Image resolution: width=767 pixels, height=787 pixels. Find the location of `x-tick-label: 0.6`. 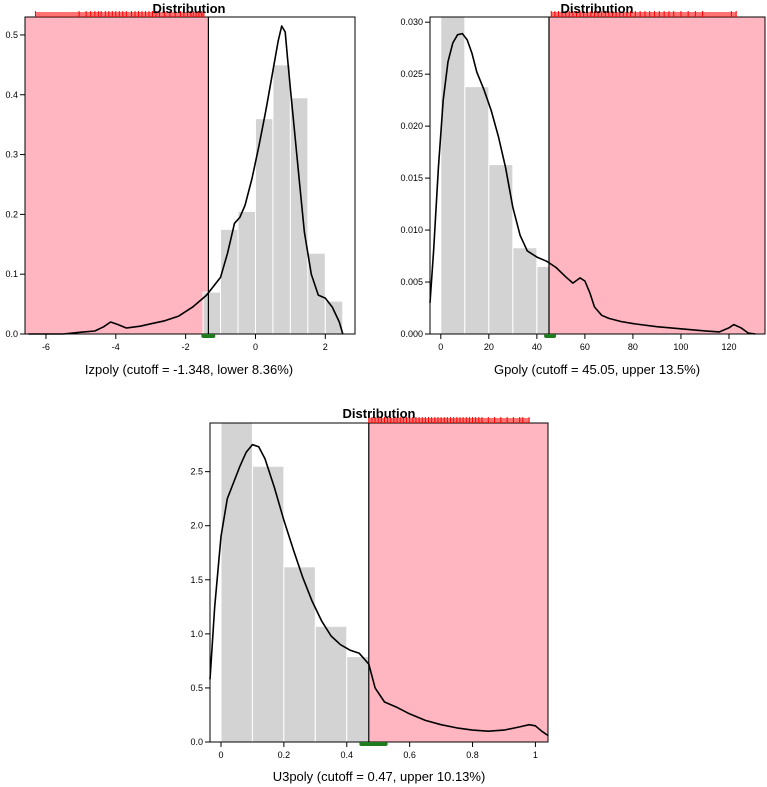

x-tick-label: 0.6 is located at coordinates (409, 755).